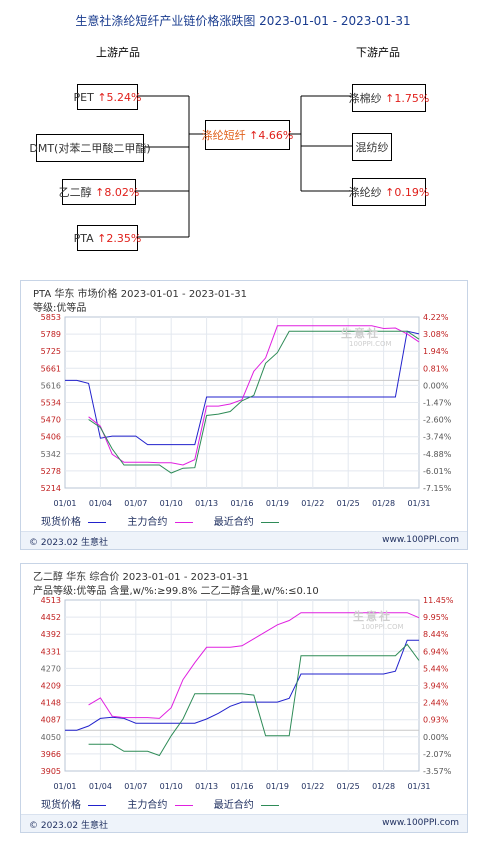  Describe the element at coordinates (171, 786) in the screenshot. I see `x-tick-label: 01/10` at that location.